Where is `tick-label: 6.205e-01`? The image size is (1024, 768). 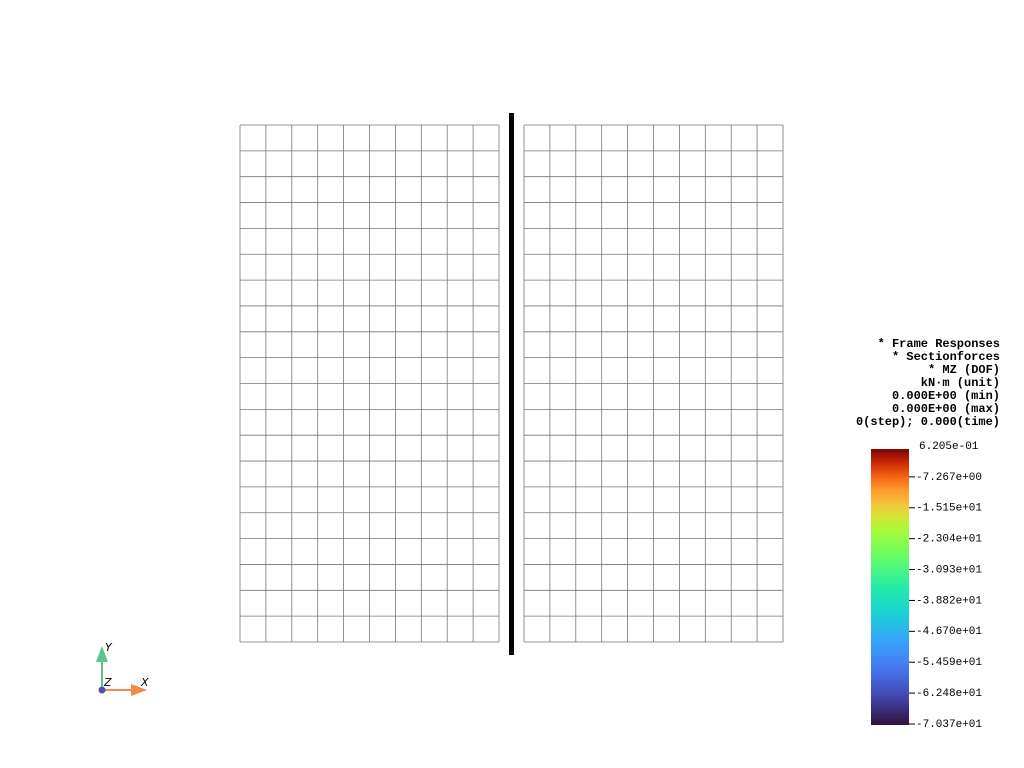
tick-label: 6.205e-01 is located at coordinates (949, 447).